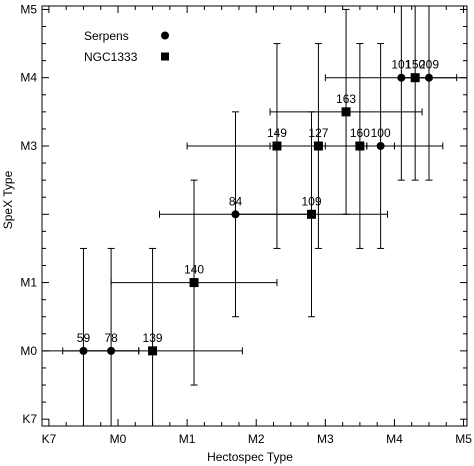 The width and height of the screenshot is (474, 466). Describe the element at coordinates (84, 338) in the screenshot. I see `point-label: 59` at that location.